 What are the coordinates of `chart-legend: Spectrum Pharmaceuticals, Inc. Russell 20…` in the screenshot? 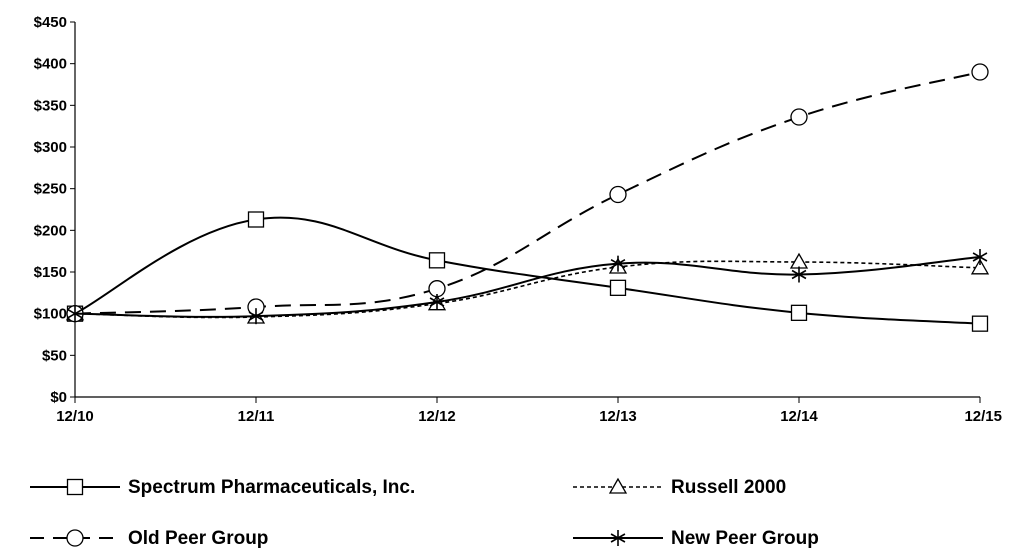 It's located at (424, 513).